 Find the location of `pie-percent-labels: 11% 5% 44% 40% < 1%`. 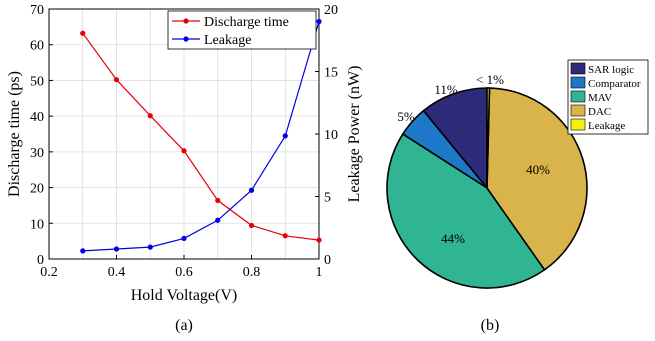

pie-percent-labels: 11% 5% 44% 40% < 1% is located at coordinates (473, 159).